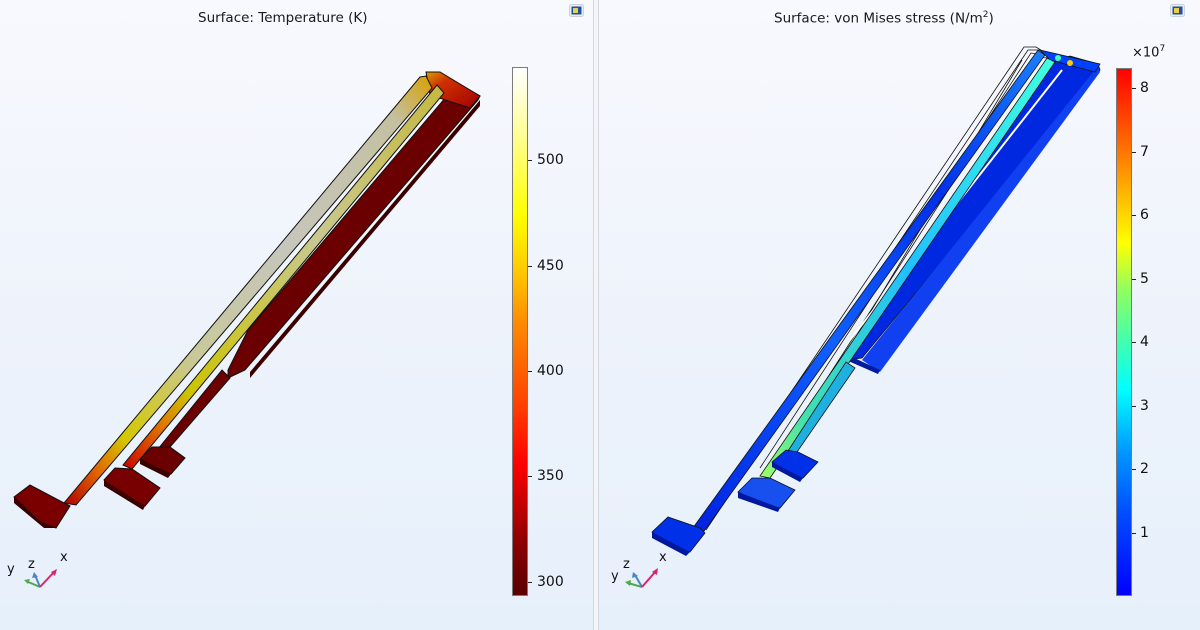 The height and width of the screenshot is (630, 1200). Describe the element at coordinates (283, 18) in the screenshot. I see `plot-title-temperature: Surface: Temperature (K)` at that location.